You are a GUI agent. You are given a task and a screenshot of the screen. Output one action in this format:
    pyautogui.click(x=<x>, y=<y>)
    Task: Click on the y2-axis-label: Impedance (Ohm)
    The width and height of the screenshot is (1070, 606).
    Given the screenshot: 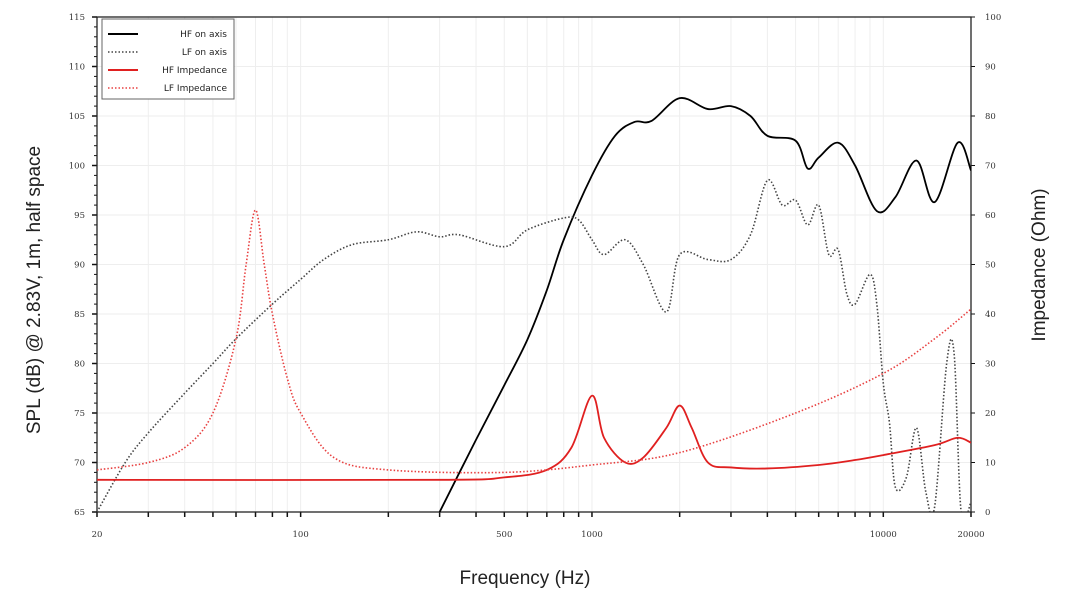 What is the action you would take?
    pyautogui.click(x=1039, y=265)
    